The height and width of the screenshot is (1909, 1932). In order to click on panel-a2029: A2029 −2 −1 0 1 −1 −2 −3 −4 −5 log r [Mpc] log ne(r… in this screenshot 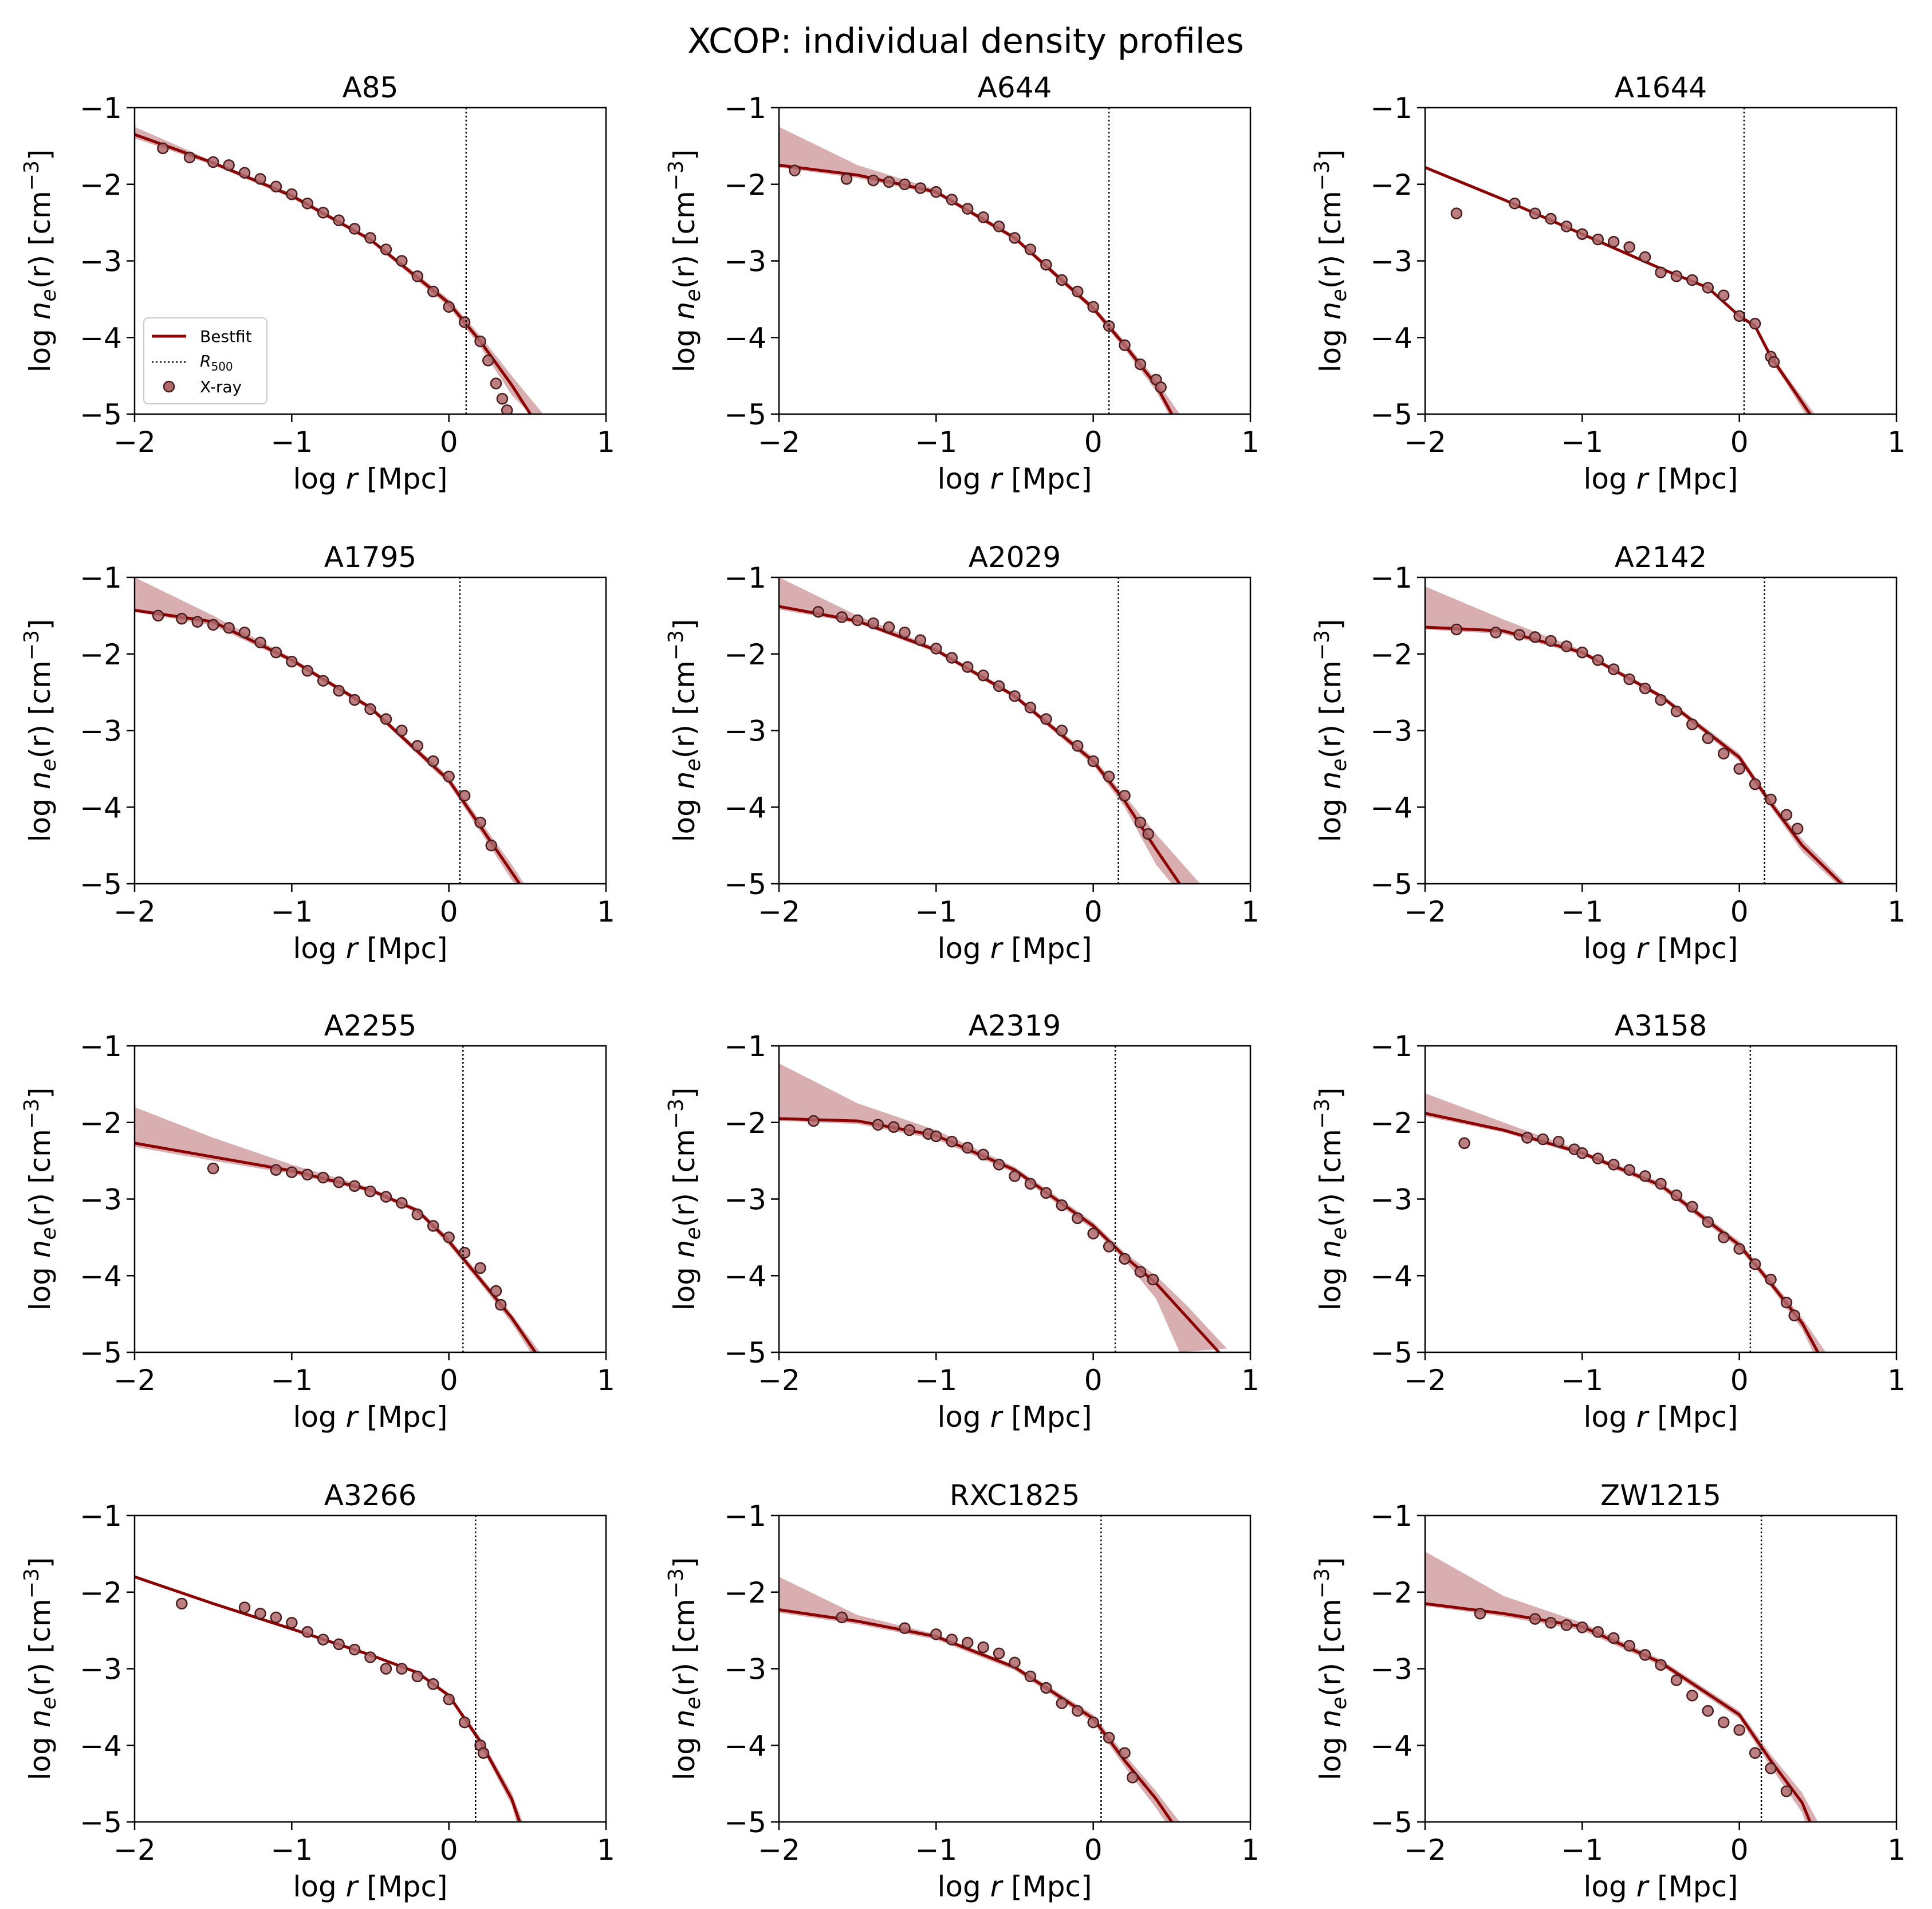, I will do `click(962, 753)`.